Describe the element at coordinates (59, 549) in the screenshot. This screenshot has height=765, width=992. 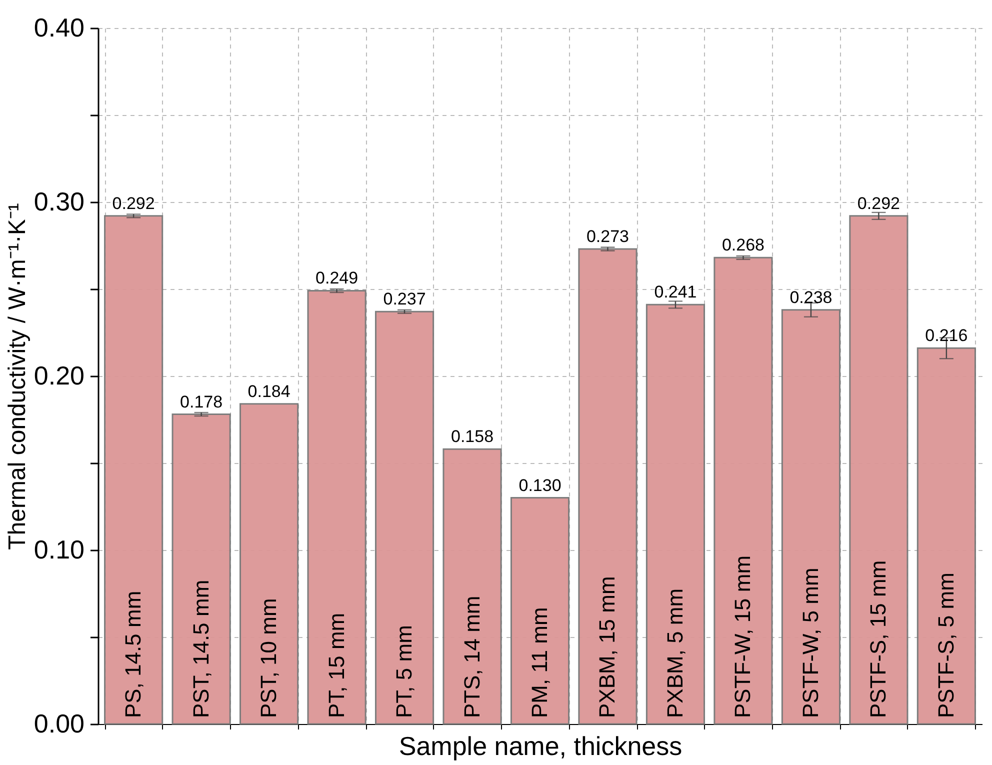
I see `y-tick-label: 0.10` at that location.